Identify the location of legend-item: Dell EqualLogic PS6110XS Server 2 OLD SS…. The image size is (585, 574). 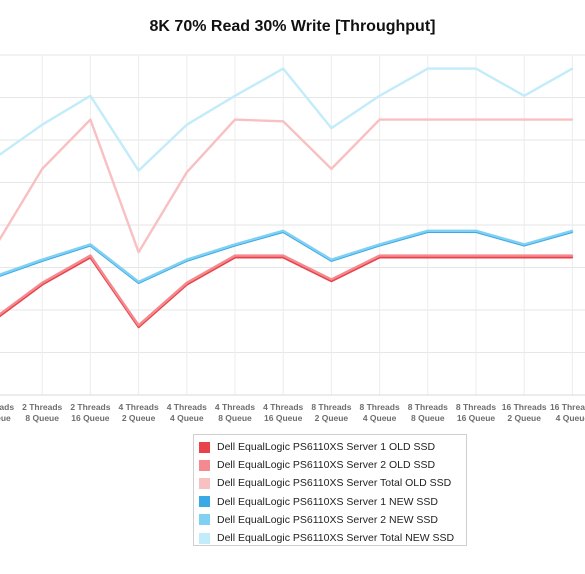
(332, 465).